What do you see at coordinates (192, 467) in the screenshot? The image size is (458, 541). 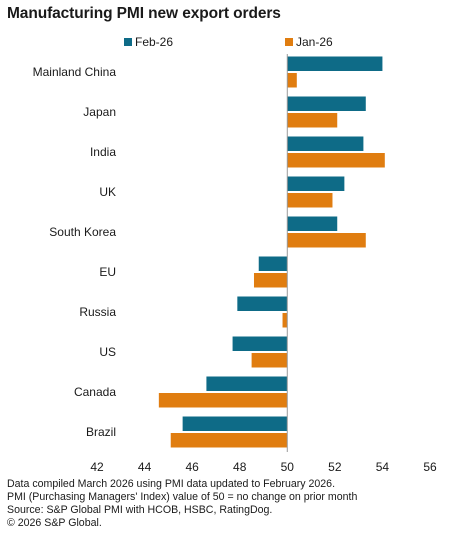 I see `x-tick-label: 46` at bounding box center [192, 467].